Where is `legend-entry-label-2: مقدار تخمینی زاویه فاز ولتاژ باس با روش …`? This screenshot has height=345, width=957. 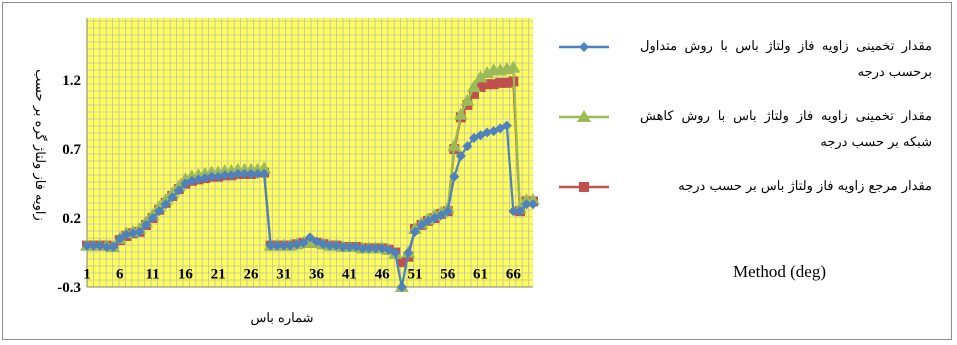 legend-entry-label-2: مقدار تخمینی زاویه فاز ولتاژ باس با روش … is located at coordinates (786, 129).